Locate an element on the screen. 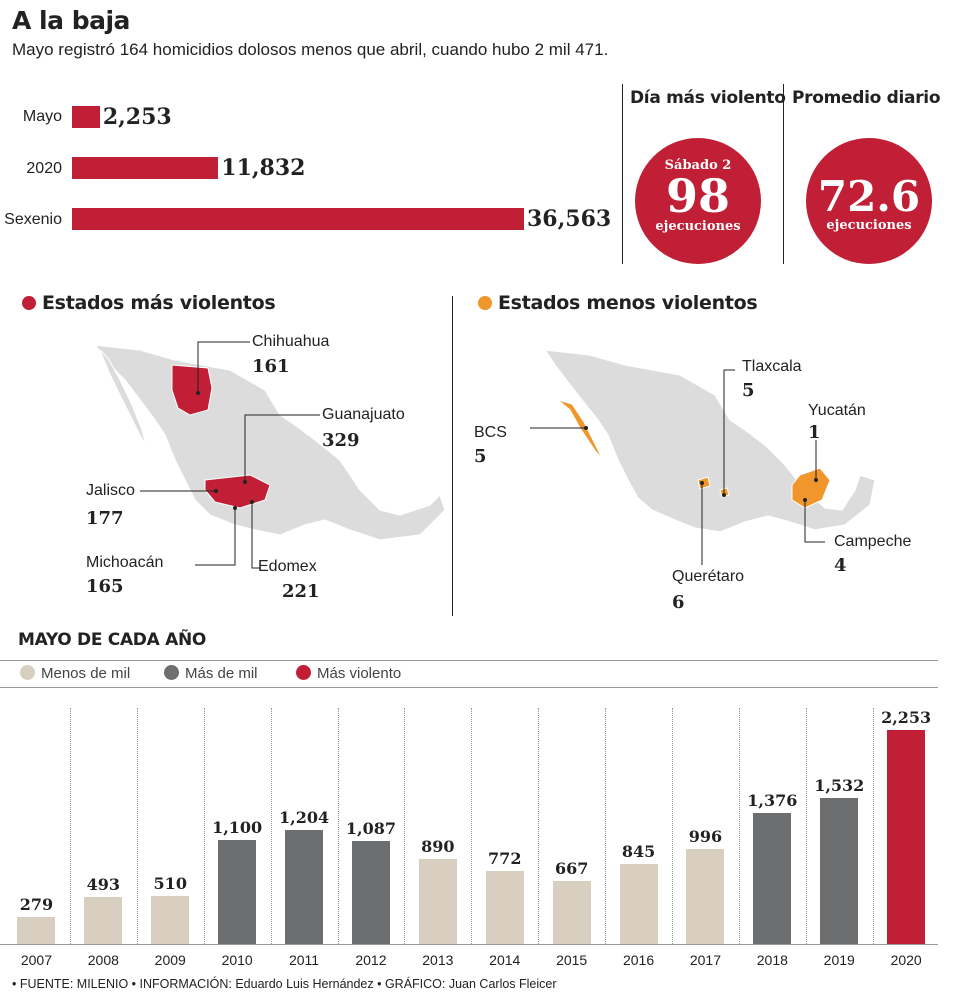 The height and width of the screenshot is (998, 958). state-chihuahua-name: Chihuahua is located at coordinates (291, 341).